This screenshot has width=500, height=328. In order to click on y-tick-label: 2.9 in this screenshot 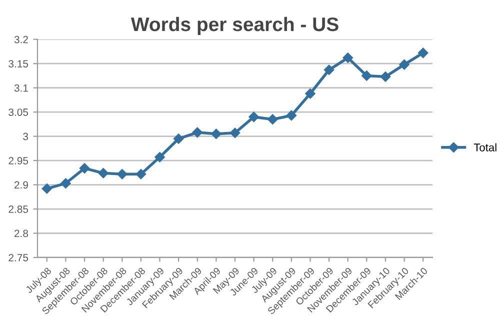, I will do `click(21, 185)`.